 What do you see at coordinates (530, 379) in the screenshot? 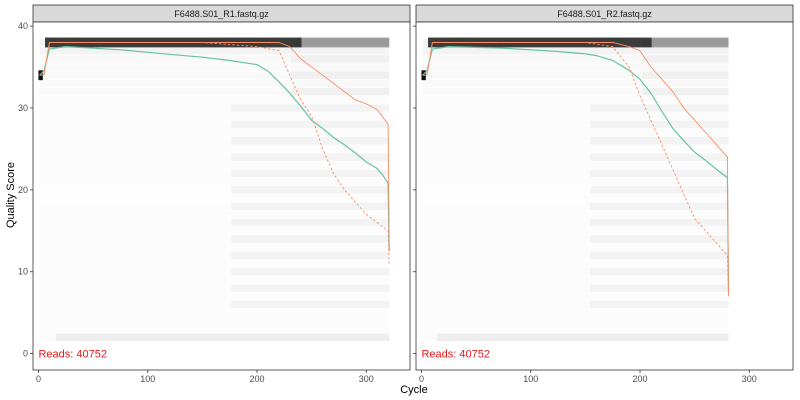
I see `x-tick-label: 100` at bounding box center [530, 379].